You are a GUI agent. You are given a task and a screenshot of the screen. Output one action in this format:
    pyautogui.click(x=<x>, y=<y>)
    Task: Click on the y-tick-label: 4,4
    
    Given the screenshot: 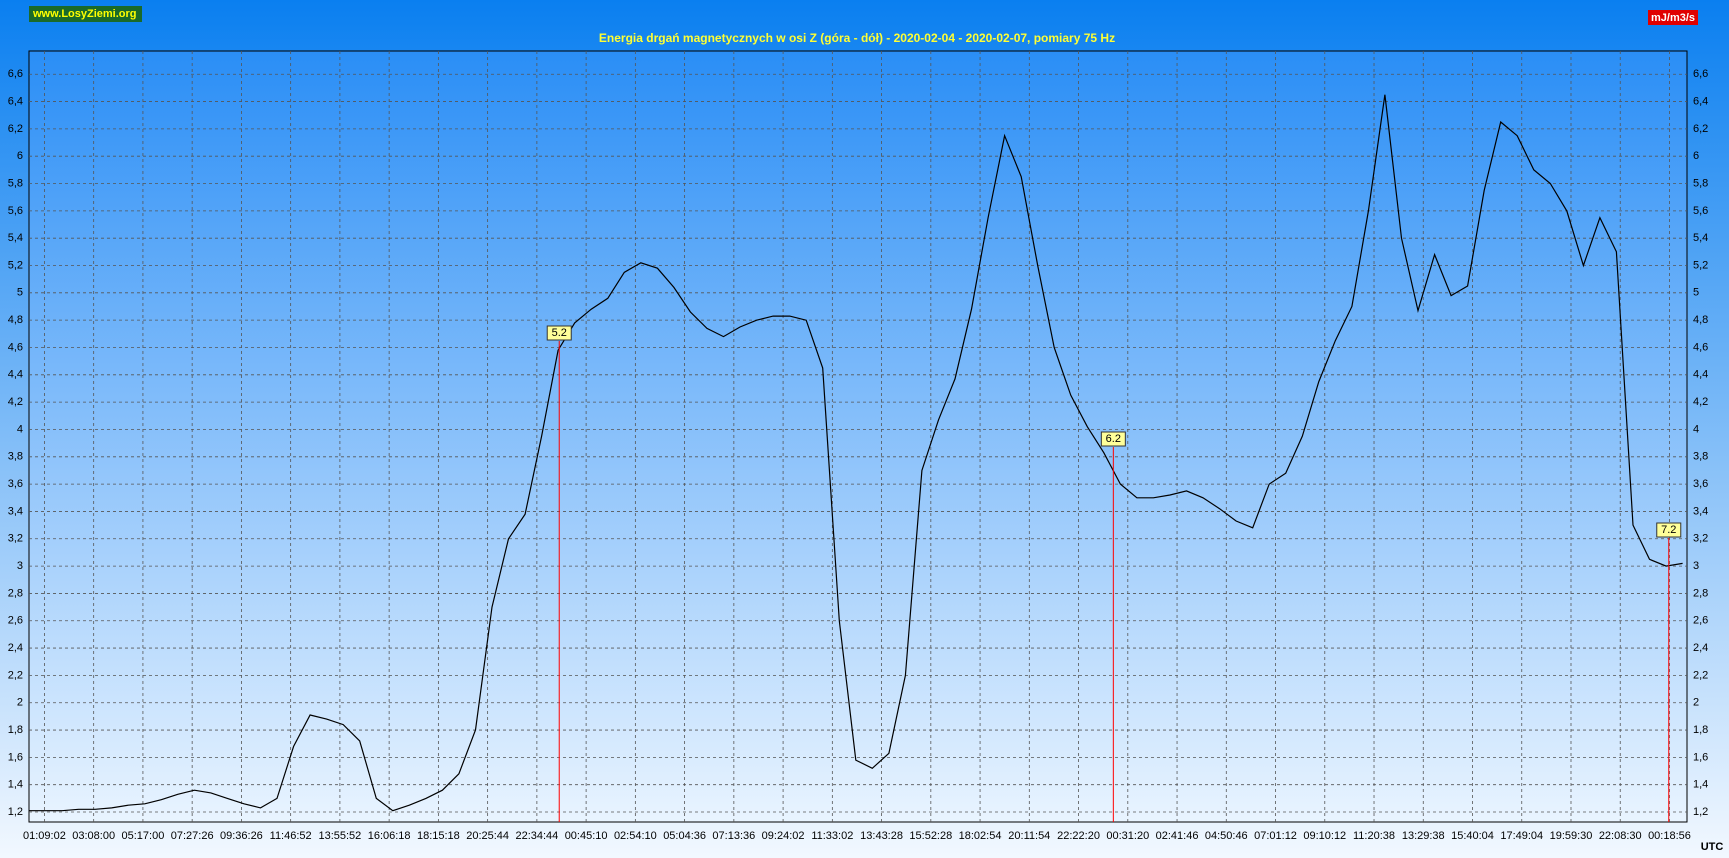 What is the action you would take?
    pyautogui.click(x=15, y=375)
    